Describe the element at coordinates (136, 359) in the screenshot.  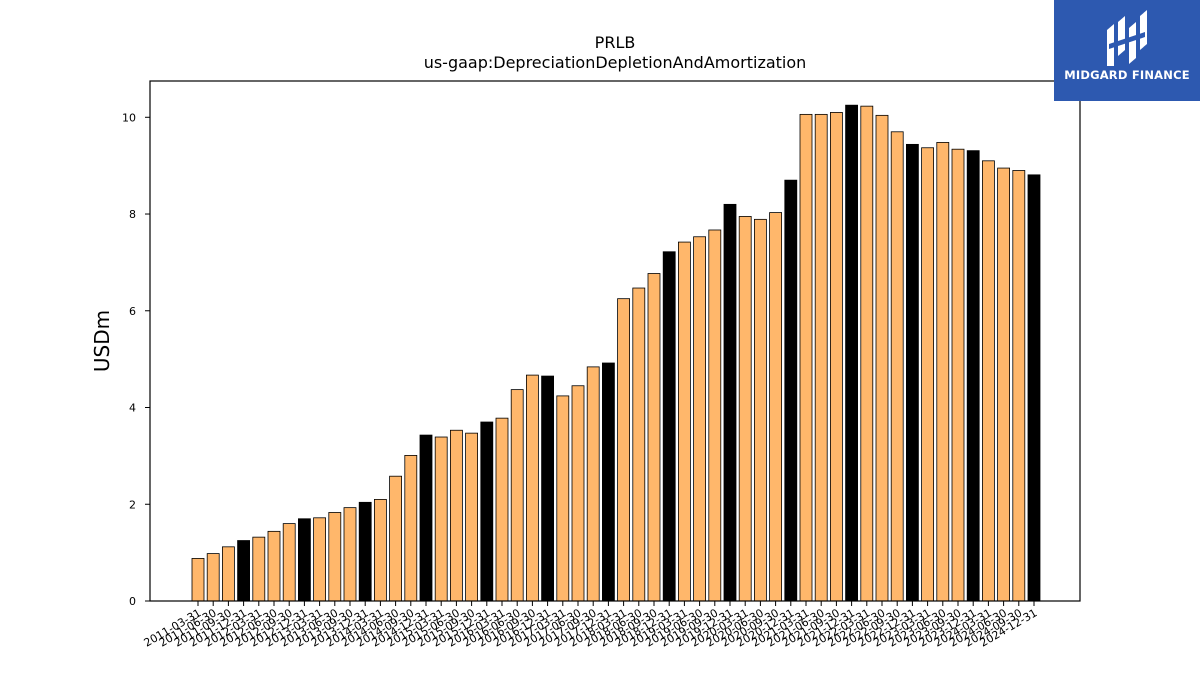
I see `y-axis-ticks: 0 2 4 6 8 10` at that location.